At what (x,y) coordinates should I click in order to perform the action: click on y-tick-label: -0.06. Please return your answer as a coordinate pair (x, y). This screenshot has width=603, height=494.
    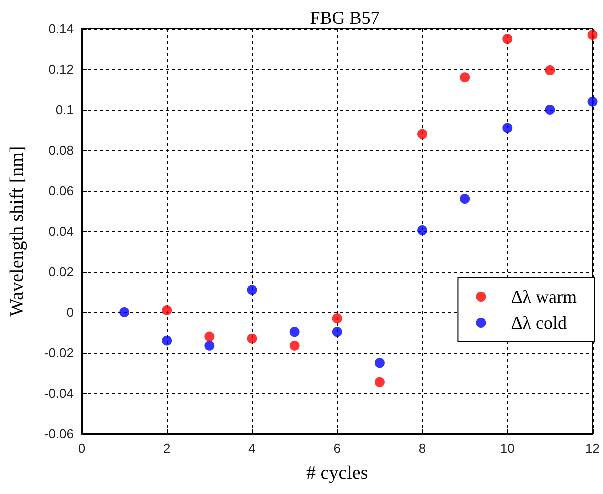
    Looking at the image, I should click on (59, 434).